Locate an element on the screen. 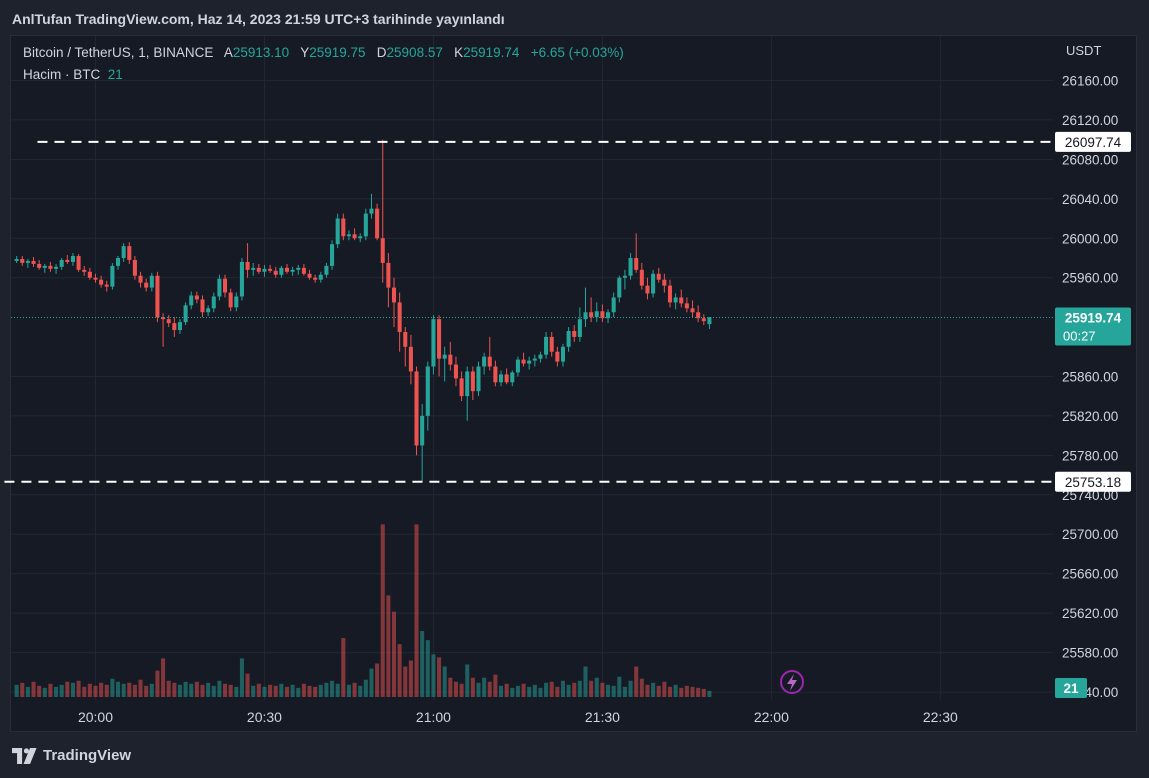  high-label: Y is located at coordinates (305, 52).